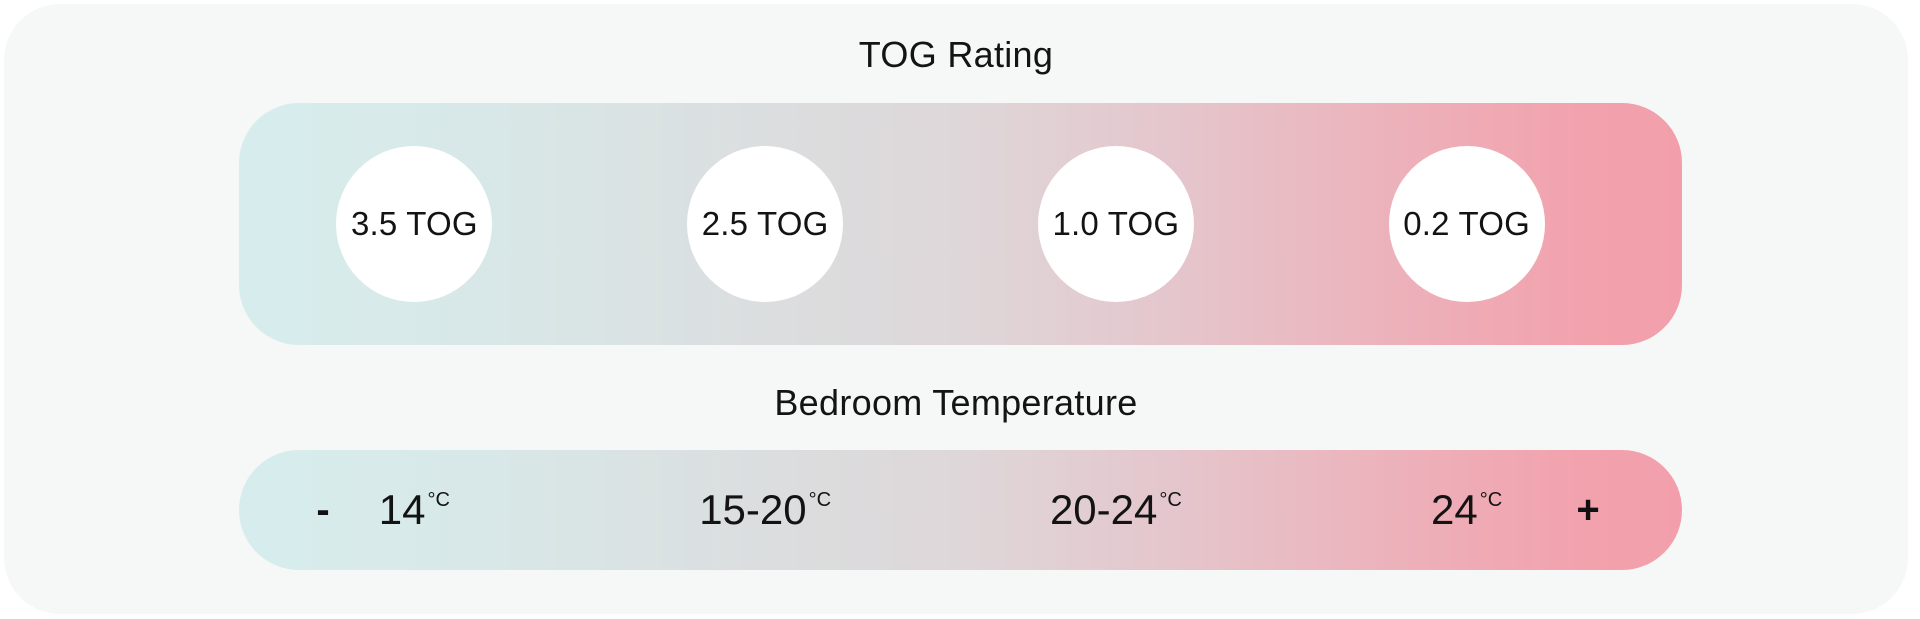 This screenshot has width=1920, height=619. I want to click on temperature-label-20-24: 20-24 °C, so click(1116, 510).